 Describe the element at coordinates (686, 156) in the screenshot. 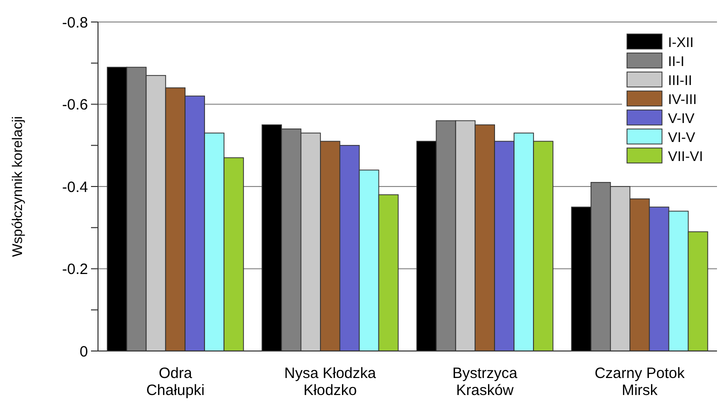

I see `legend-label: VII-VI` at that location.